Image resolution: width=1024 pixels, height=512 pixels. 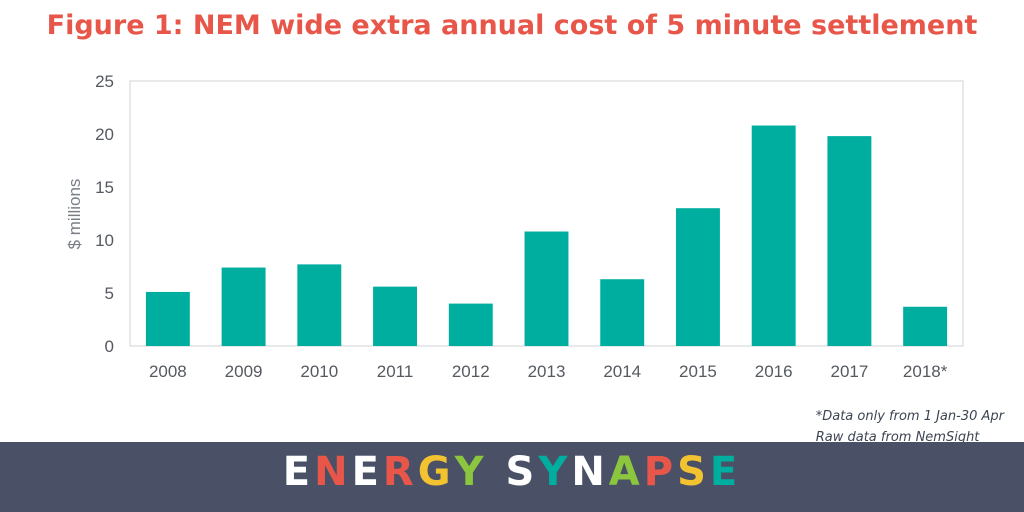 I want to click on x-tick-label: 2011, so click(x=395, y=371).